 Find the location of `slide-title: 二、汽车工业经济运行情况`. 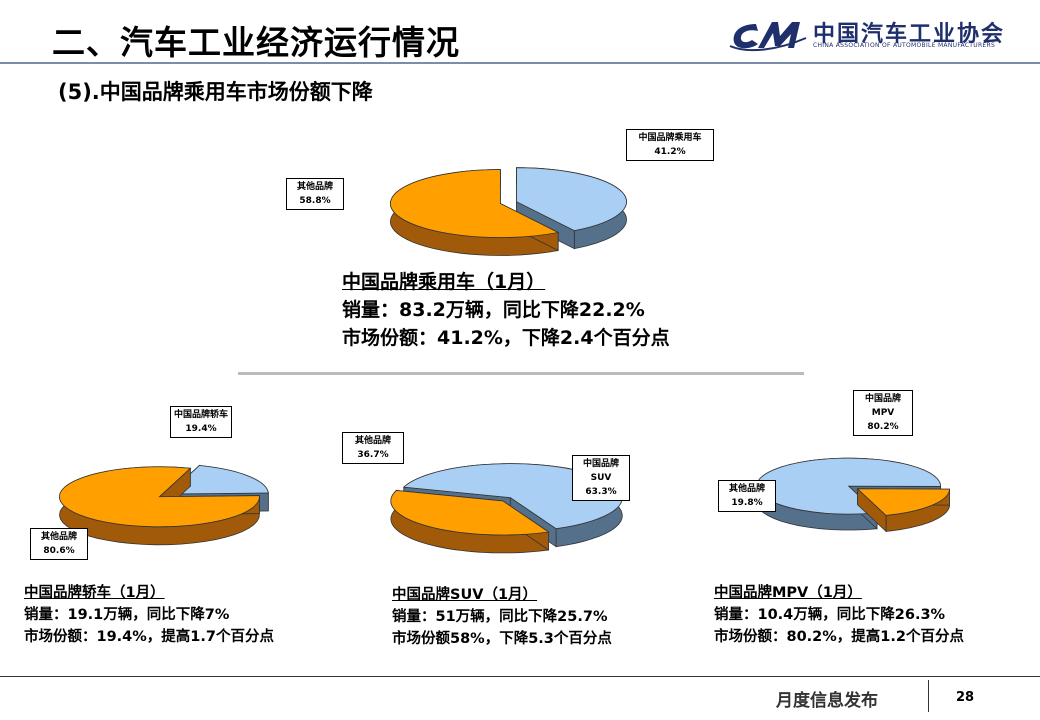

slide-title: 二、汽车工业经济运行情况 is located at coordinates (256, 42).